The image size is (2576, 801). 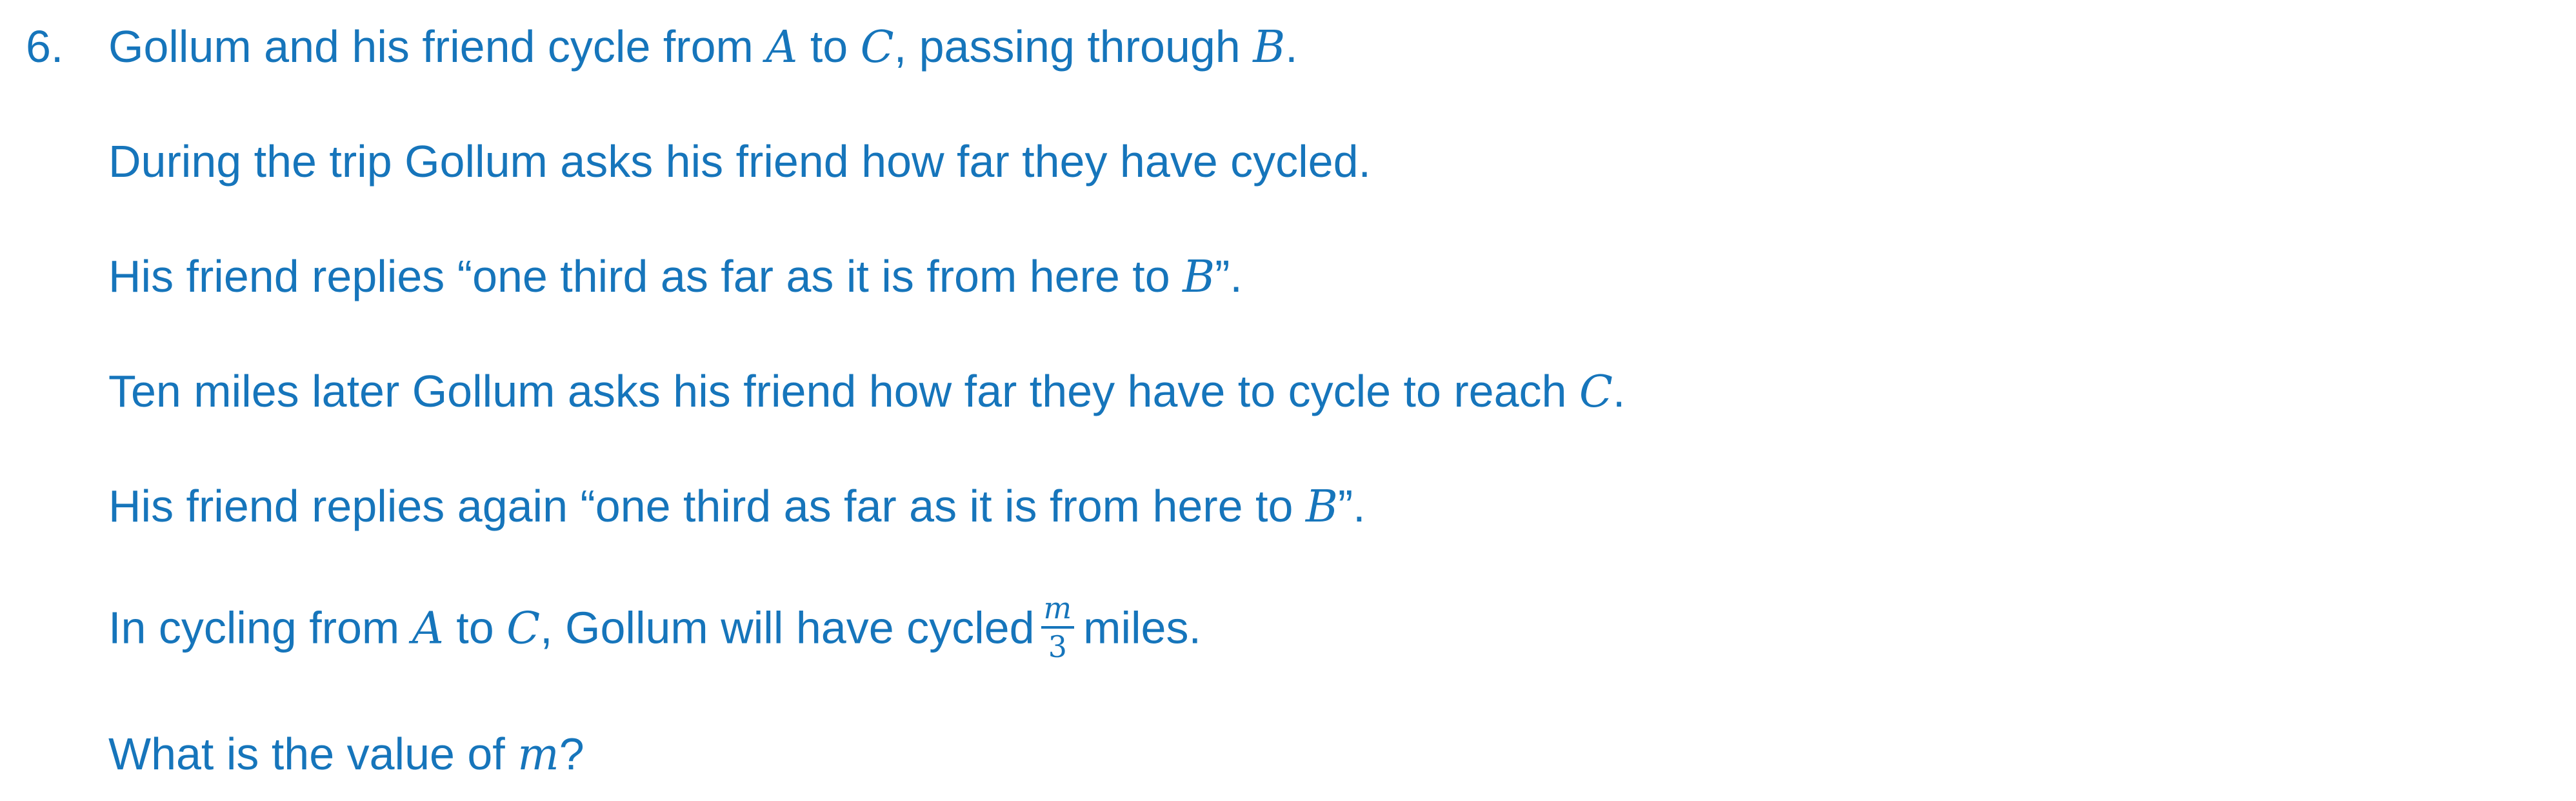 I want to click on fraction-denominator: 3, so click(x=1057, y=647).